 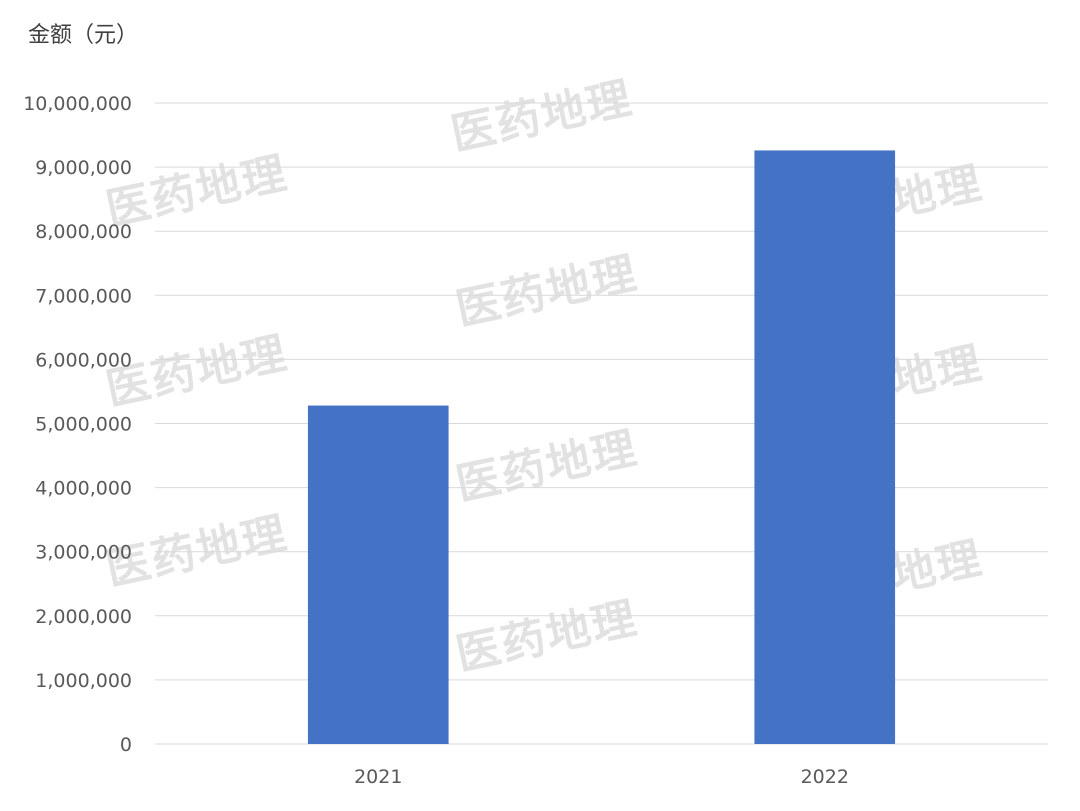 I want to click on x-tick-label: 2021, so click(x=378, y=777).